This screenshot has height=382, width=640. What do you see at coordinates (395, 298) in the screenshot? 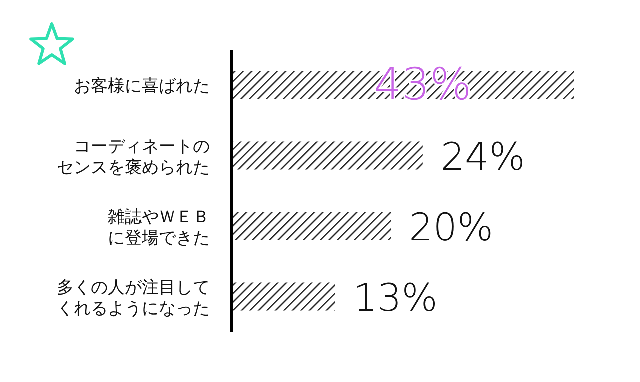
I see `data-label: 13%` at bounding box center [395, 298].